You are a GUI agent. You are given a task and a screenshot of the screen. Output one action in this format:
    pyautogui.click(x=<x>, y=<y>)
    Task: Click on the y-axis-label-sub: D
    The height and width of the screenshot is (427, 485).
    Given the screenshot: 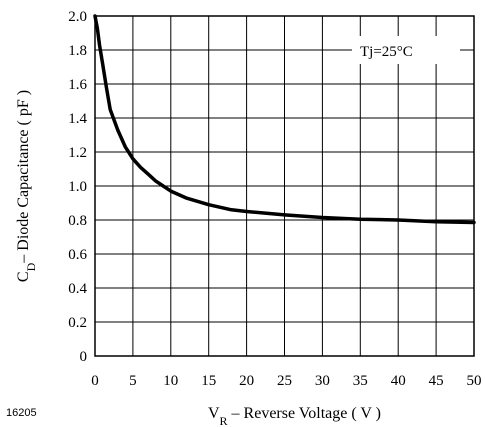 What is the action you would take?
    pyautogui.click(x=31, y=266)
    